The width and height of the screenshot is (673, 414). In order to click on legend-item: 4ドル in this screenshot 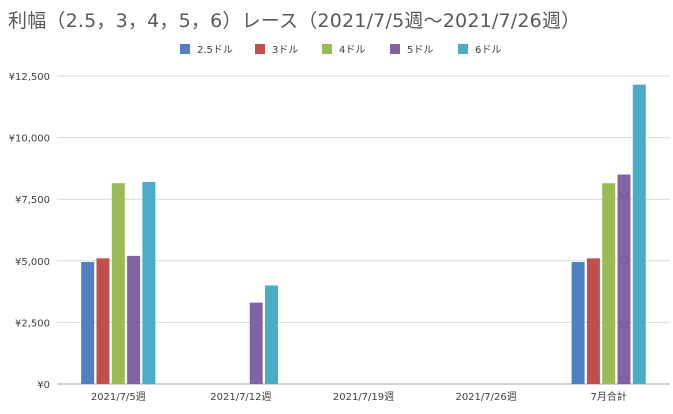, I will do `click(343, 50)`.